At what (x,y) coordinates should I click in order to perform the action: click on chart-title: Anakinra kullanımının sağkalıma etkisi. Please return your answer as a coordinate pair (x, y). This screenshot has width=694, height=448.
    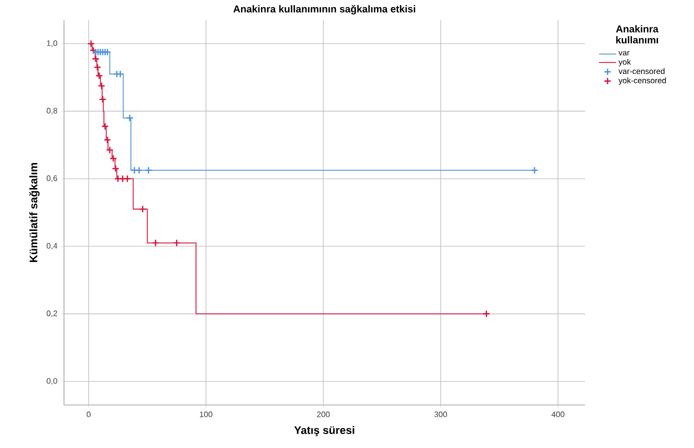
    Looking at the image, I should click on (324, 9).